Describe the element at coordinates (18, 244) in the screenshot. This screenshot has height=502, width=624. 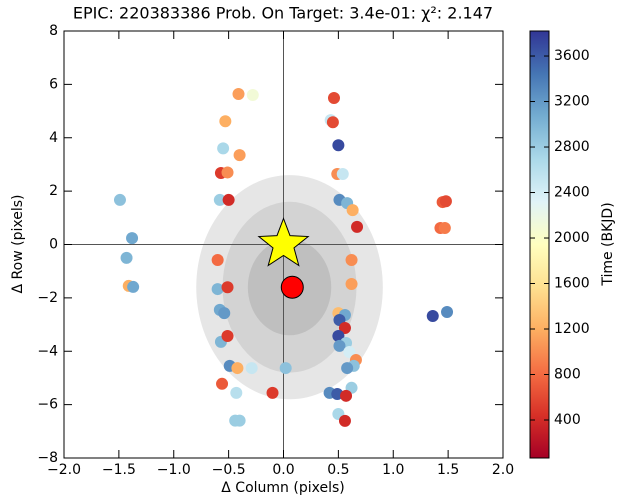
I see `y-axis-label: Δ Row (pixels)` at that location.